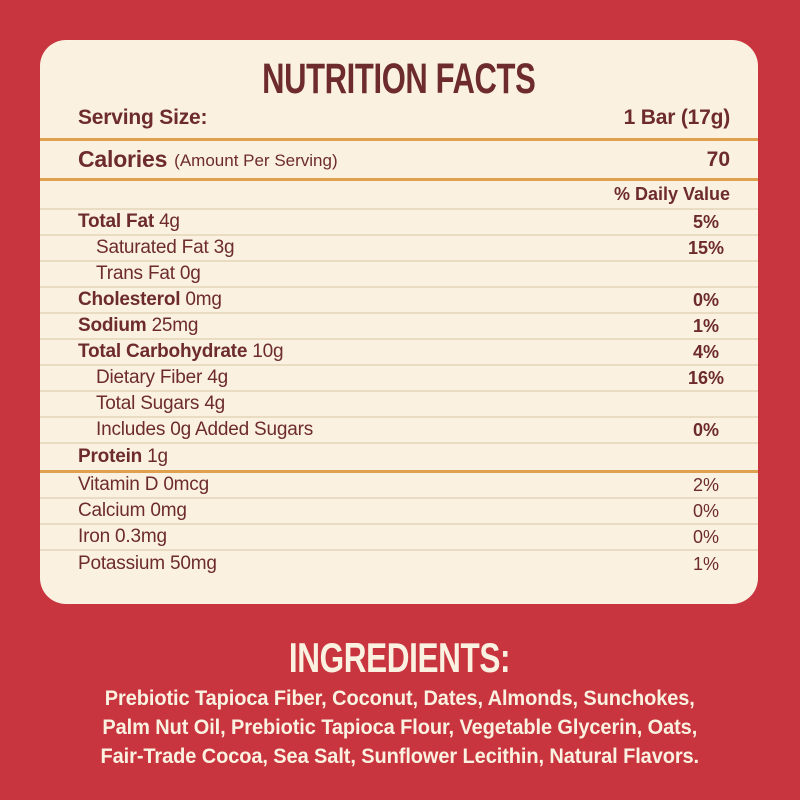 This screenshot has width=800, height=800. I want to click on nutrient-row-cholesterol: Cholesterol 0mg 0%, so click(399, 301).